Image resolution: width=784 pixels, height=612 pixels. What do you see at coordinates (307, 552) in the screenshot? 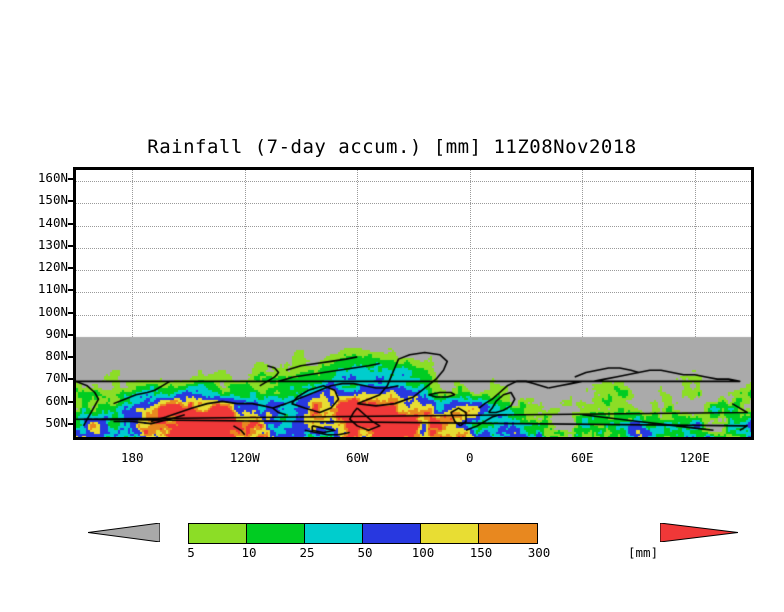
I see `colorbar-tick-label: 25` at bounding box center [307, 552].